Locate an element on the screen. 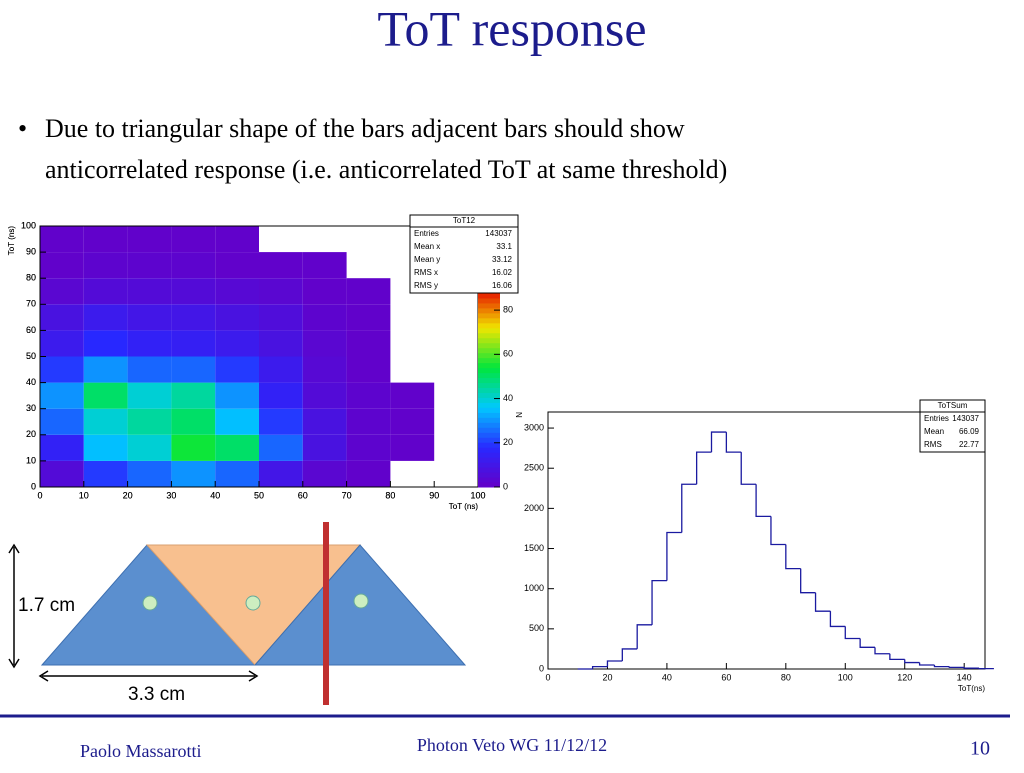 Image resolution: width=1024 pixels, height=773 pixels. x-tick-label: 40 is located at coordinates (215, 495).